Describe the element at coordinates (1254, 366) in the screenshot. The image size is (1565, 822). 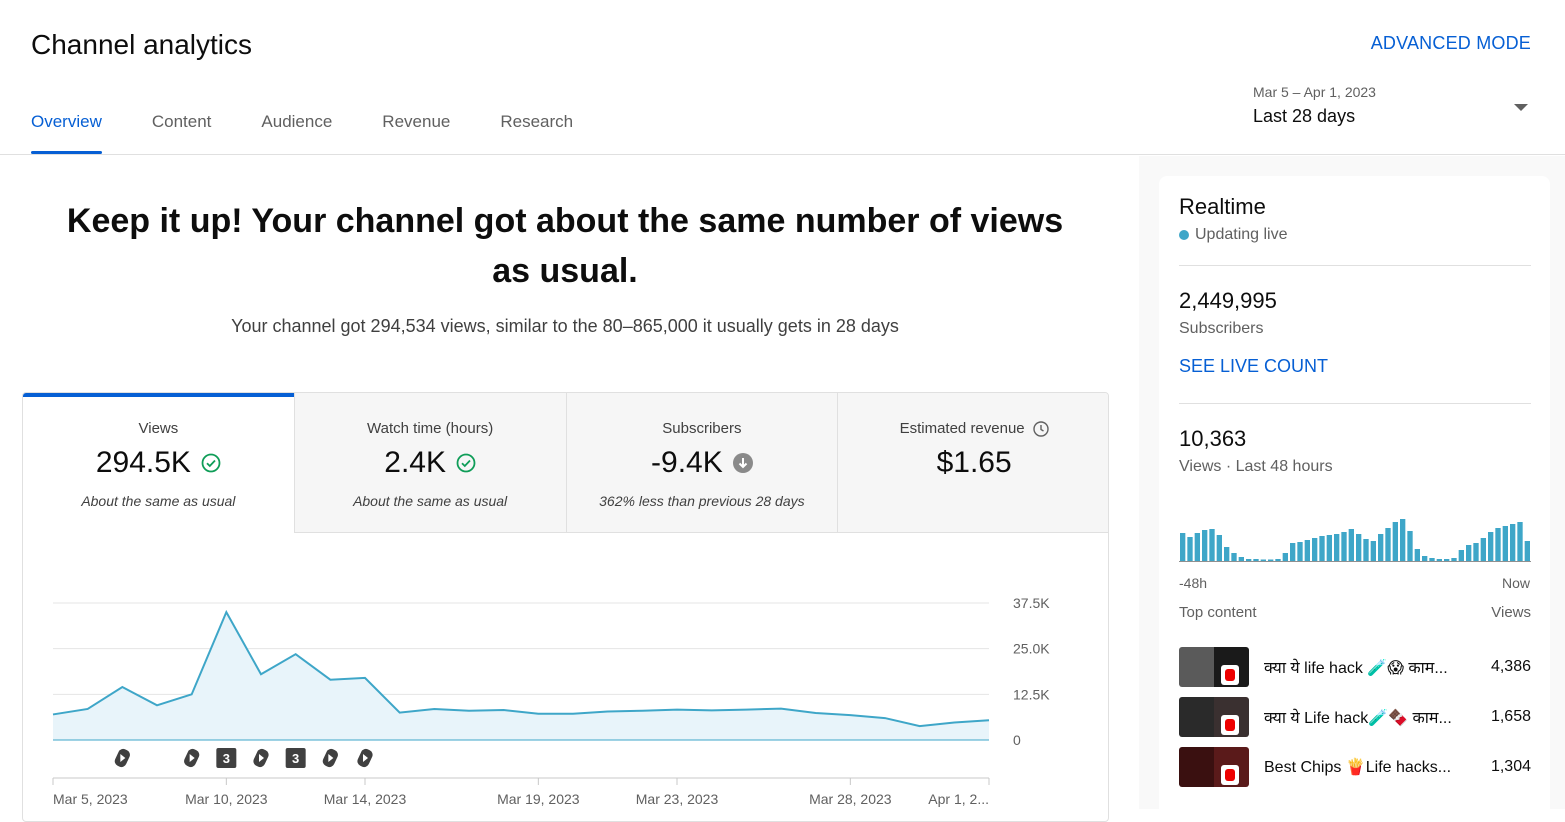
I see `see-live-count-link: SEE LIVE COUNT` at that location.